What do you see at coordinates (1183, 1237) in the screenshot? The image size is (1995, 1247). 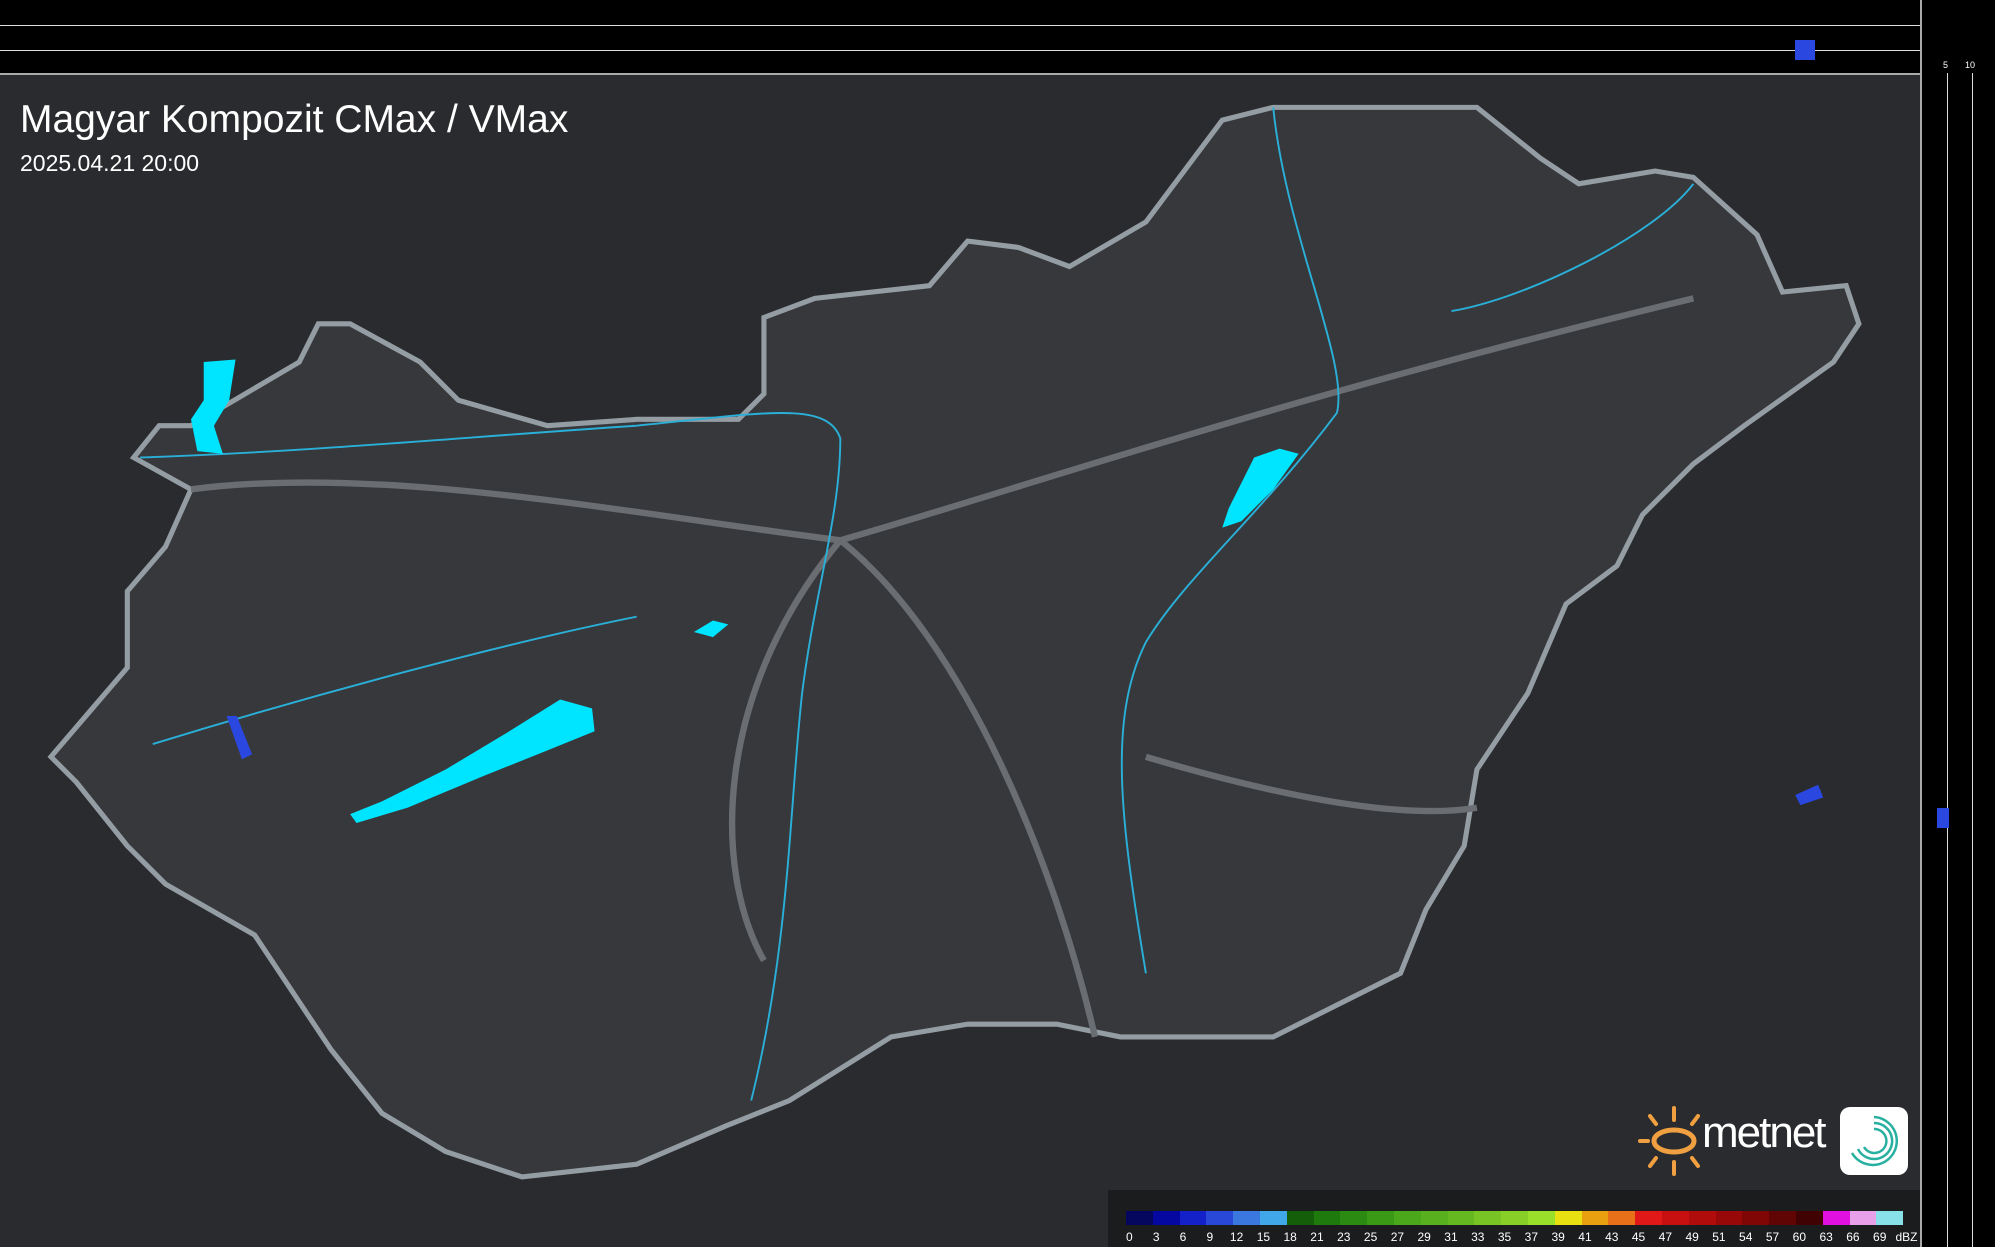 I see `color-scale-label: 6` at bounding box center [1183, 1237].